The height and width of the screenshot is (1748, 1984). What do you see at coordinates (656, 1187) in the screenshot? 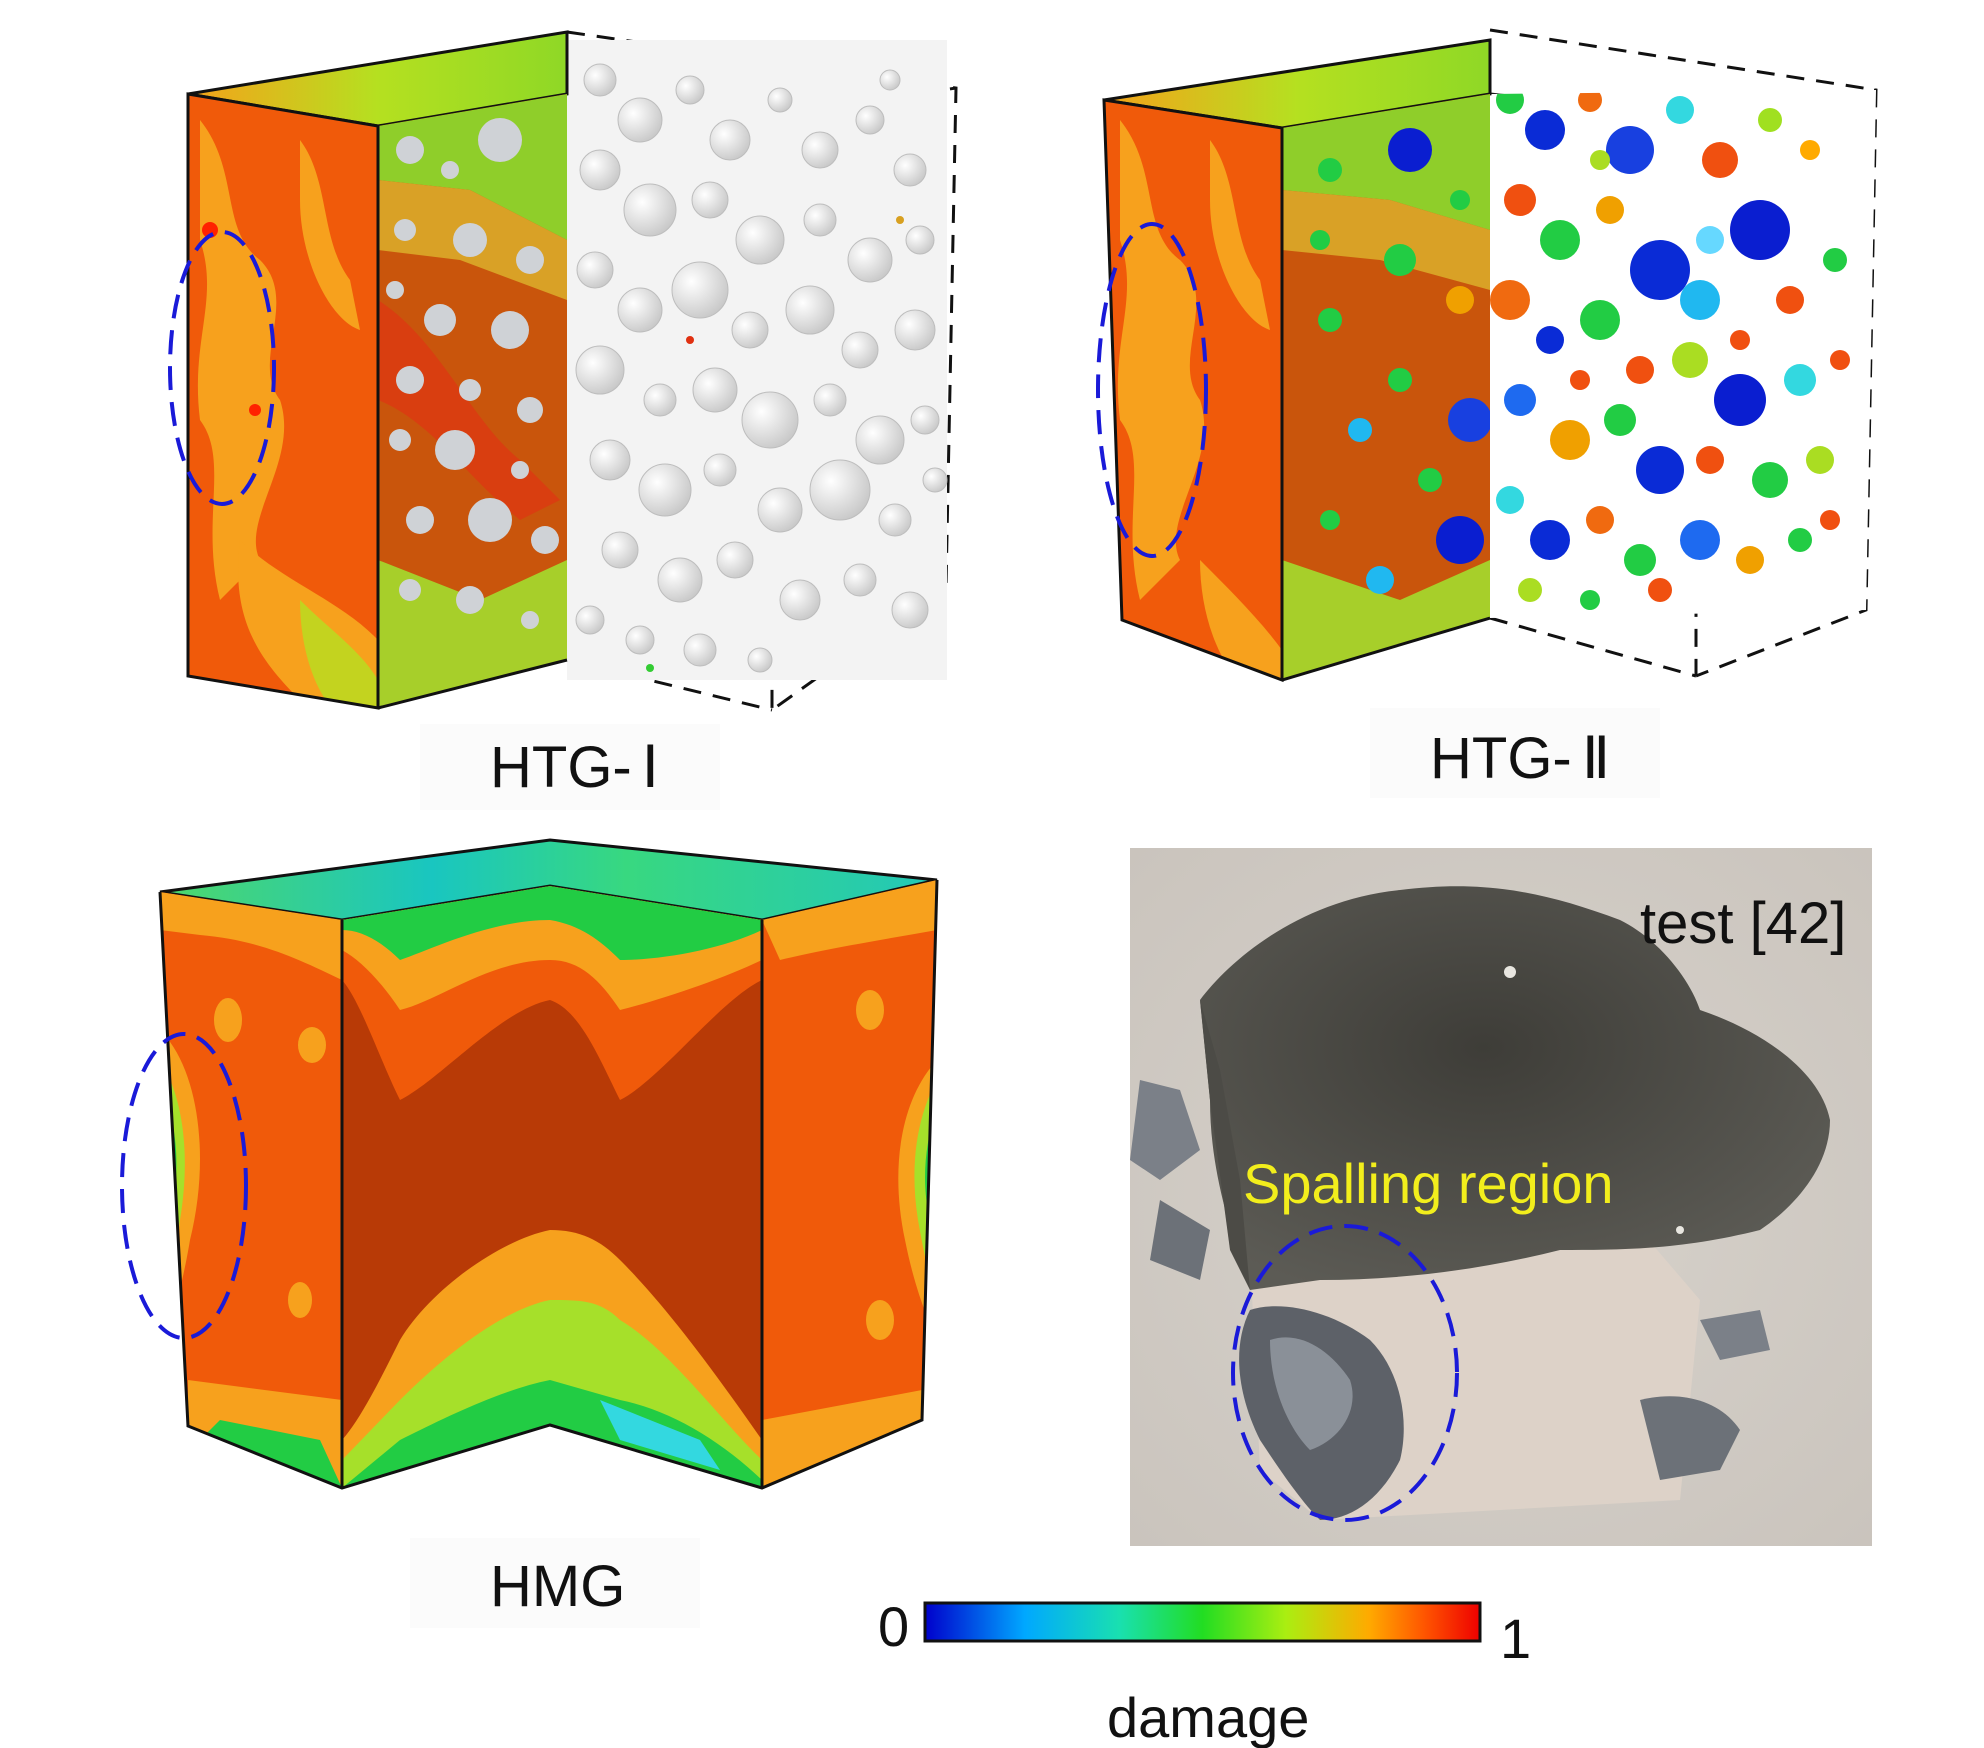
I see `hmg-right-face` at bounding box center [656, 1187].